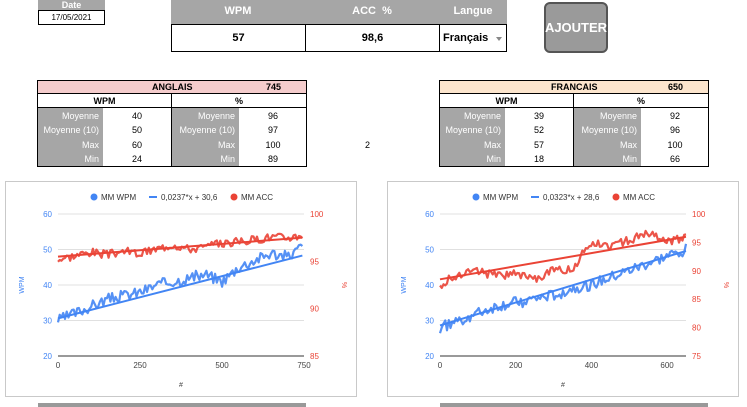 This screenshot has width=747, height=407. Describe the element at coordinates (473, 130) in the screenshot. I see `french-row-label: Moyenne (10)` at that location.